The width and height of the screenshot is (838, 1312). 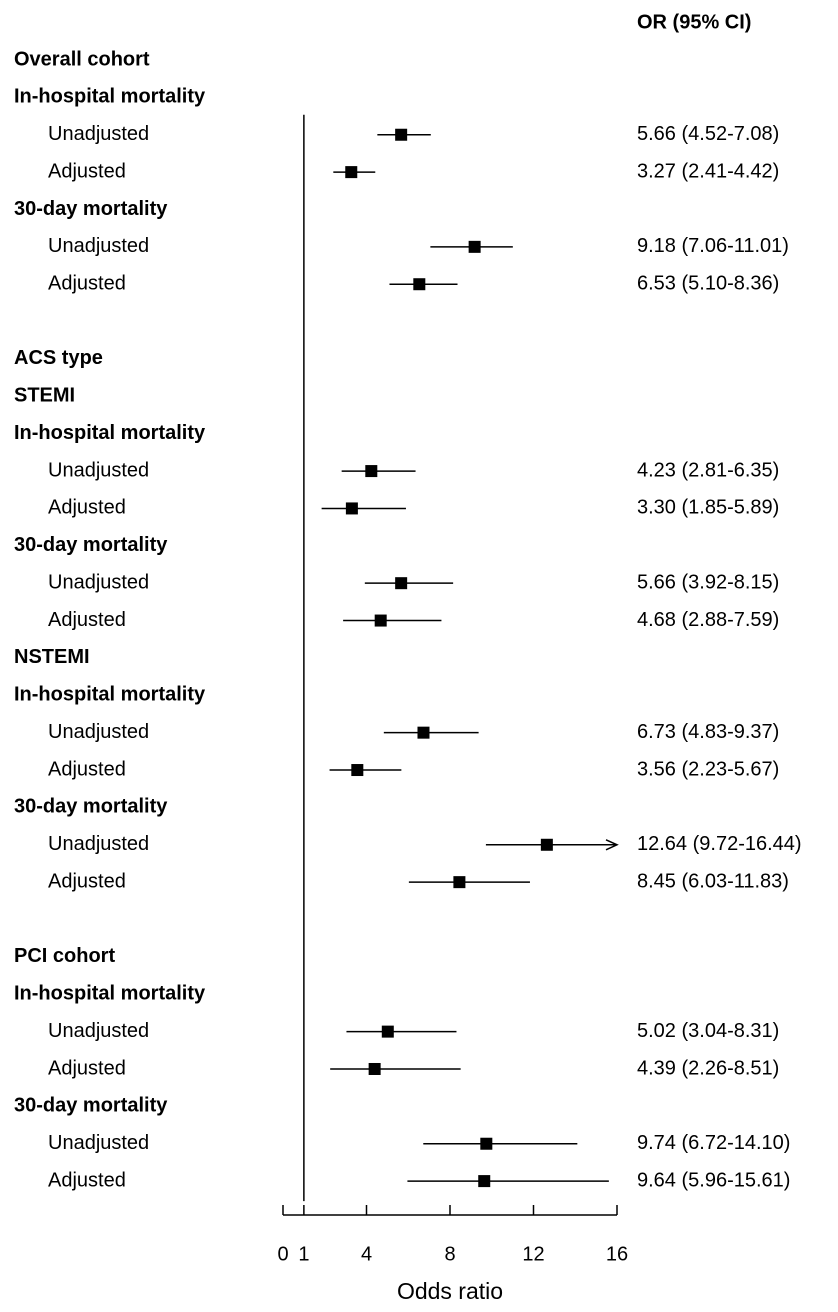 What do you see at coordinates (64, 956) in the screenshot?
I see `group-heading: PCI cohort` at bounding box center [64, 956].